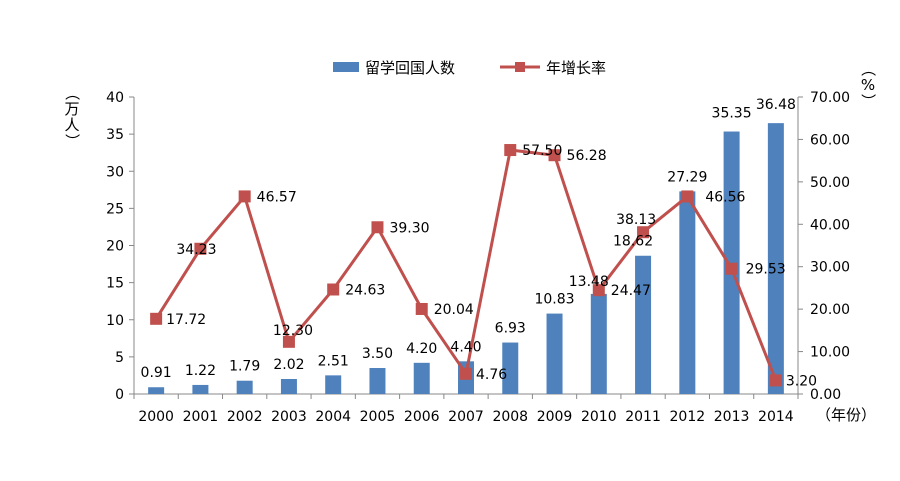  Describe the element at coordinates (643, 417) in the screenshot. I see `x-tick-label: 2011` at that location.